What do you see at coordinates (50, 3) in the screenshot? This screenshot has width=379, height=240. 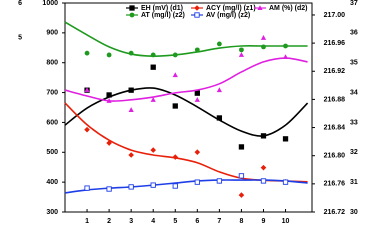 I see `y-tick-label: 1000` at bounding box center [50, 3].